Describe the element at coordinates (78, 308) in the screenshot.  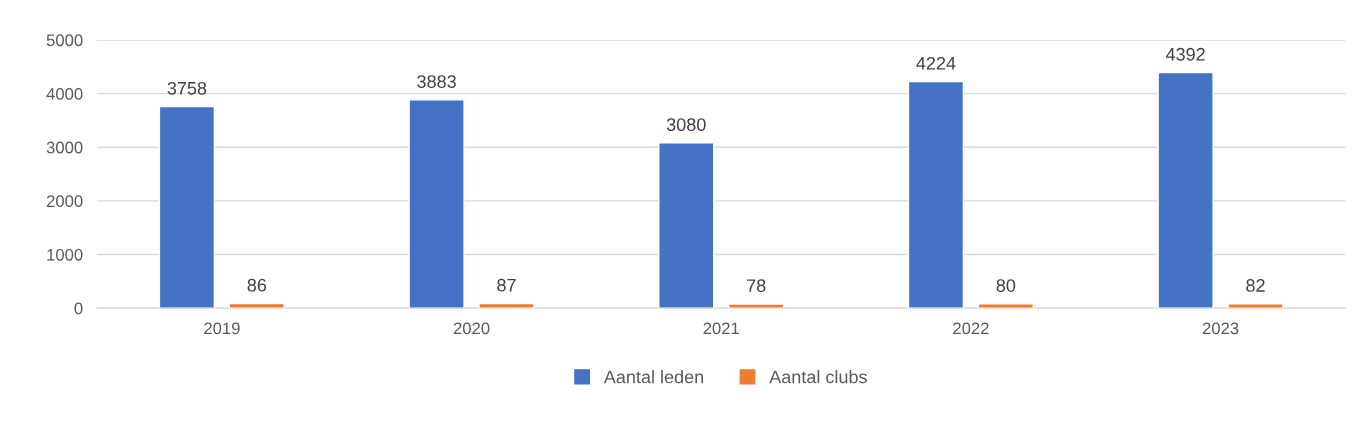
I see `y-tick-label: 0` at that location.